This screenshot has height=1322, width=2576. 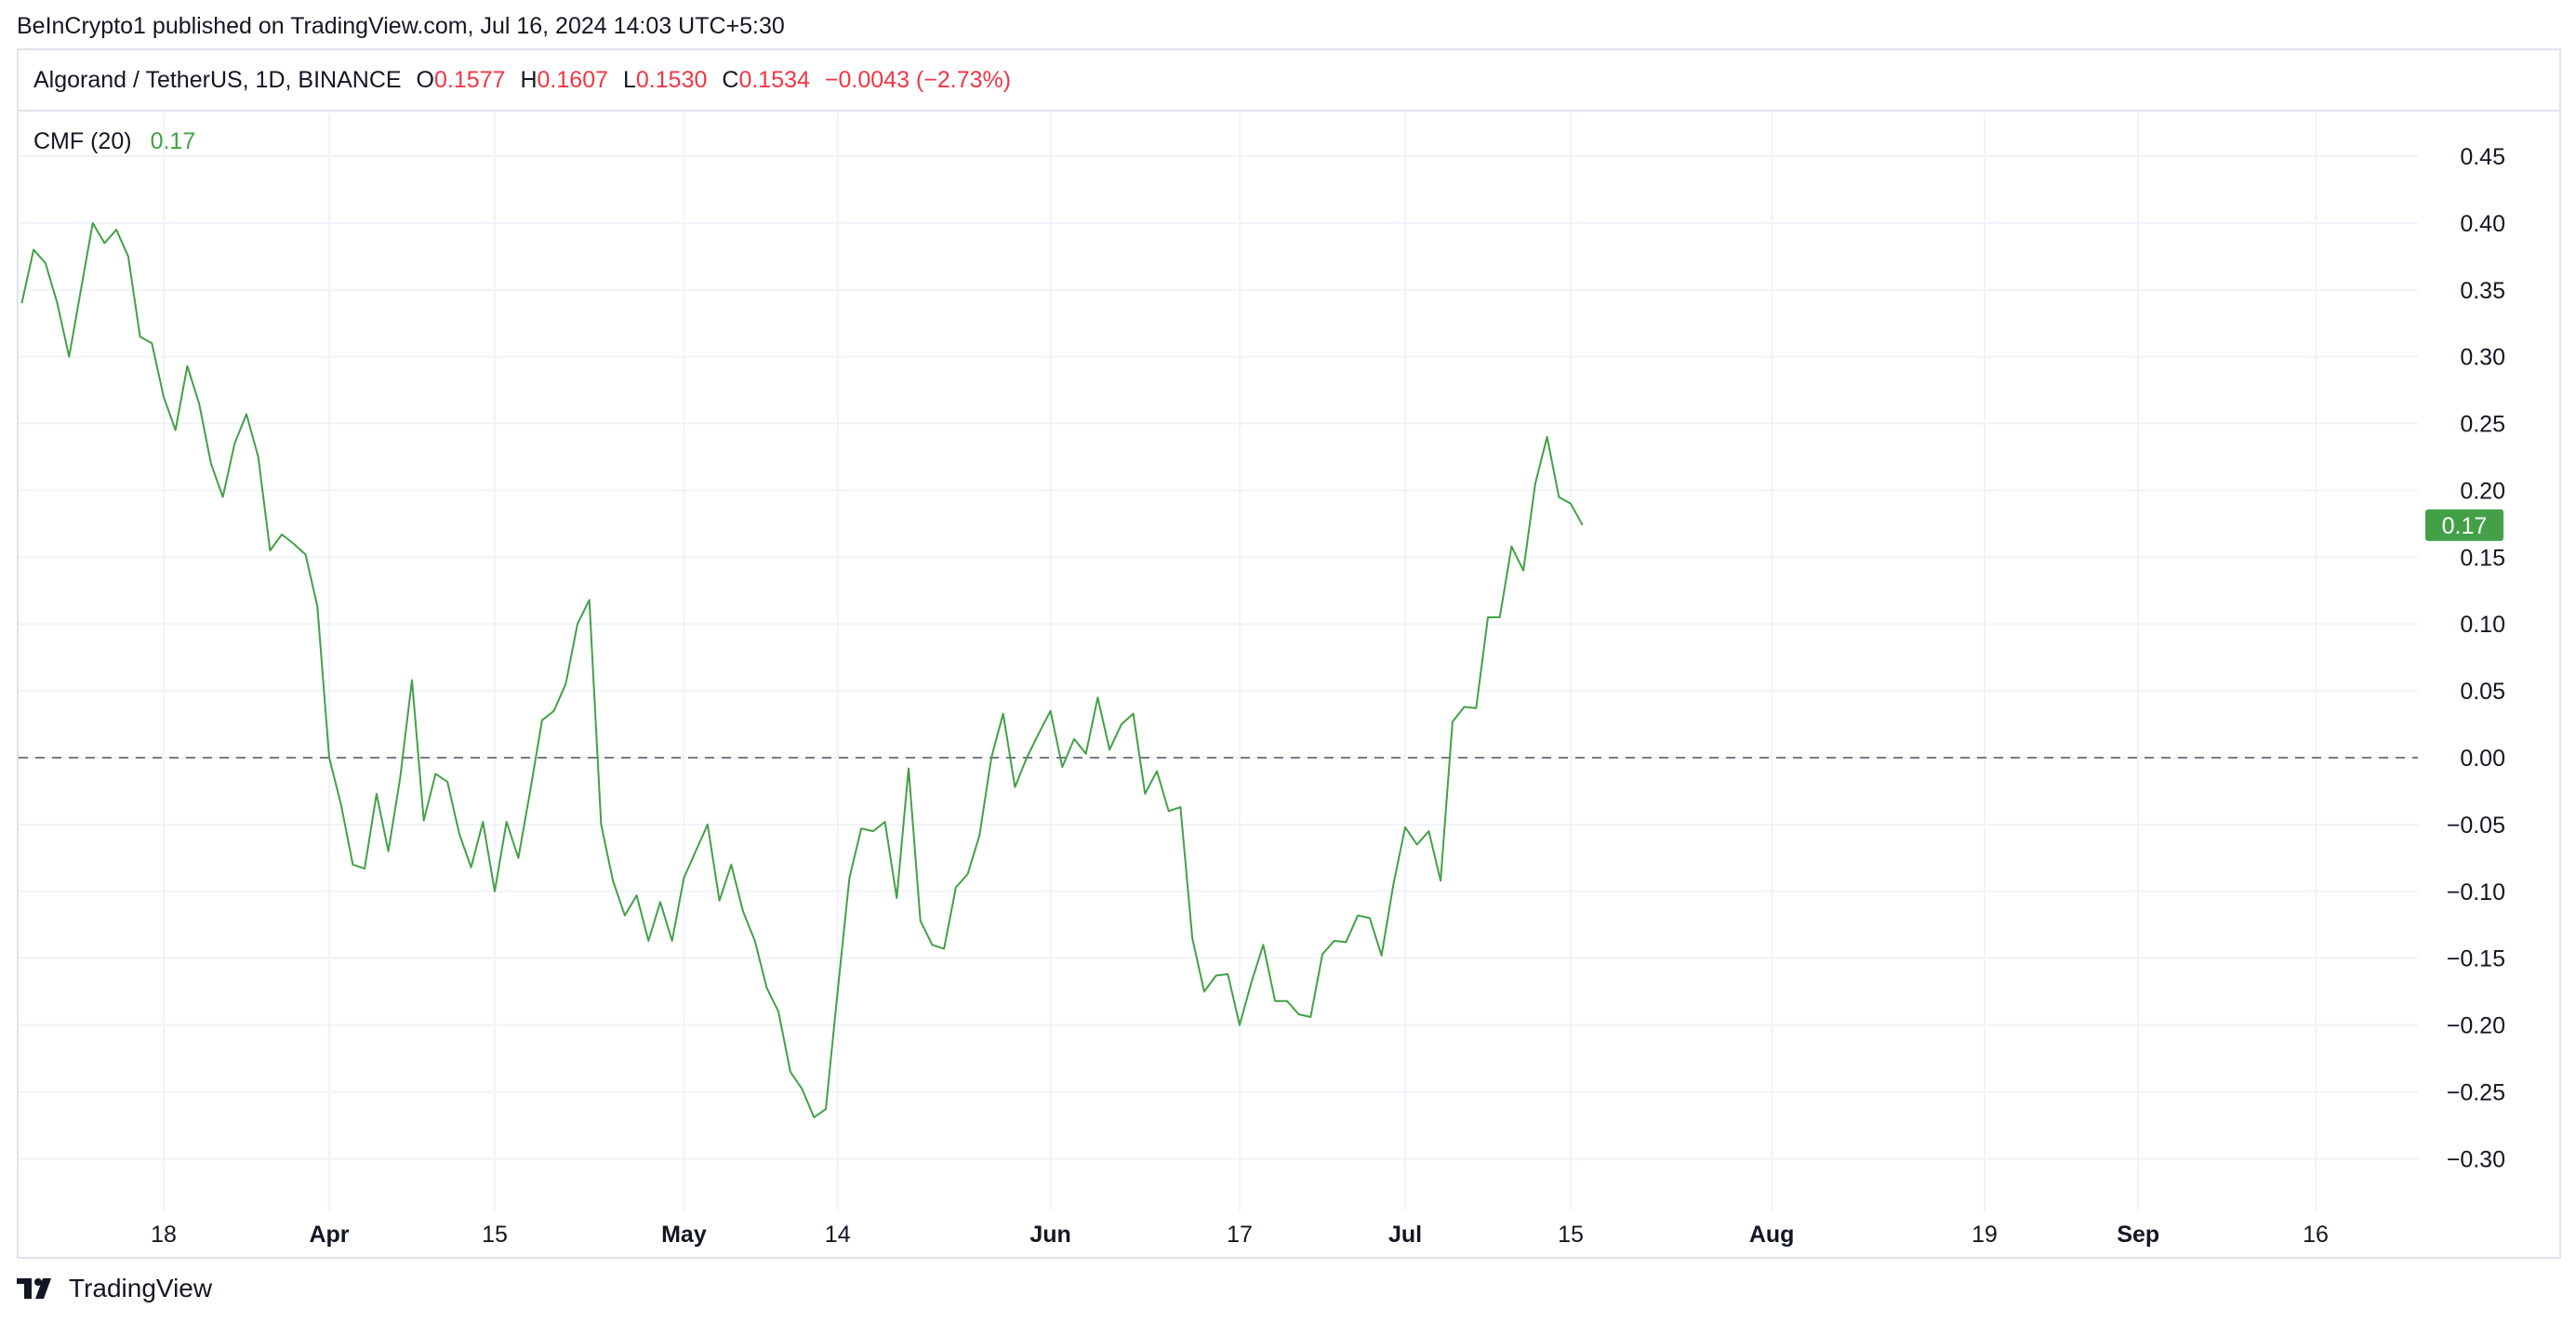 What do you see at coordinates (1240, 1235) in the screenshot?
I see `x-axis: 18 Apr 15 May 14 Jun 17 Jul 15 Aug 19 Sep 16` at bounding box center [1240, 1235].